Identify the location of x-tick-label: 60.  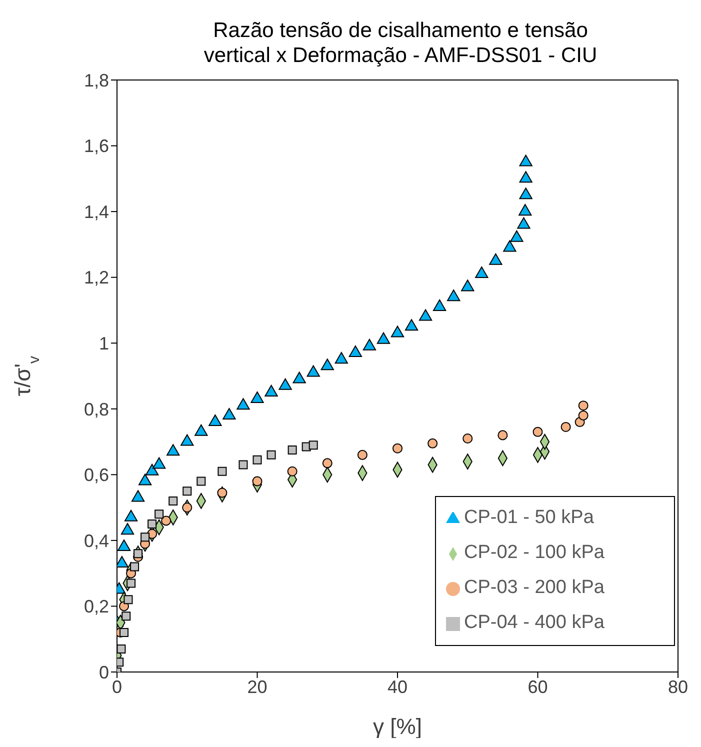
(538, 686).